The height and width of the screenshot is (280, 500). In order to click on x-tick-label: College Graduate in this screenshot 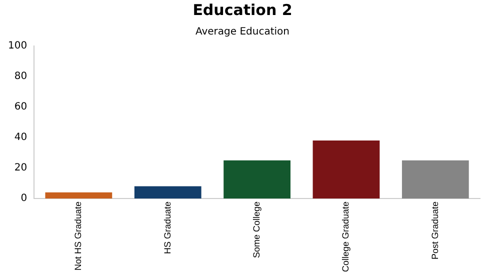, I will do `click(345, 236)`.